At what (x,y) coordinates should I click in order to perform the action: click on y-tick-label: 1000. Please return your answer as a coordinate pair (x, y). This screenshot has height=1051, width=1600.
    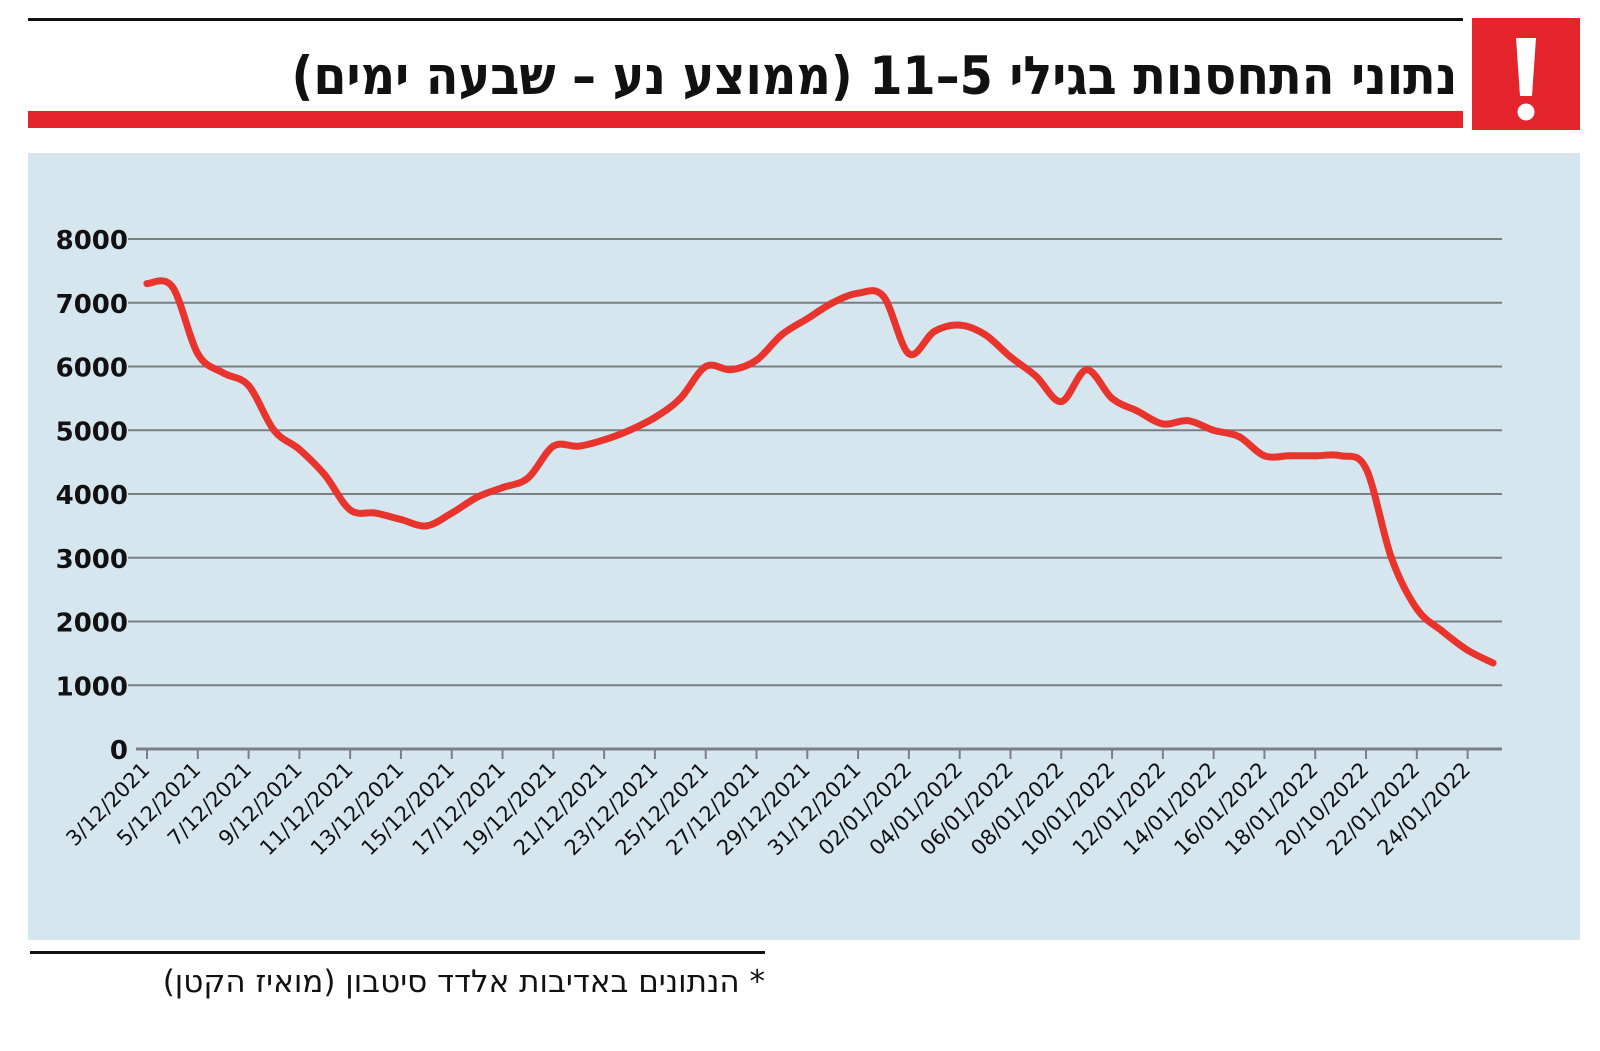
    Looking at the image, I should click on (92, 687).